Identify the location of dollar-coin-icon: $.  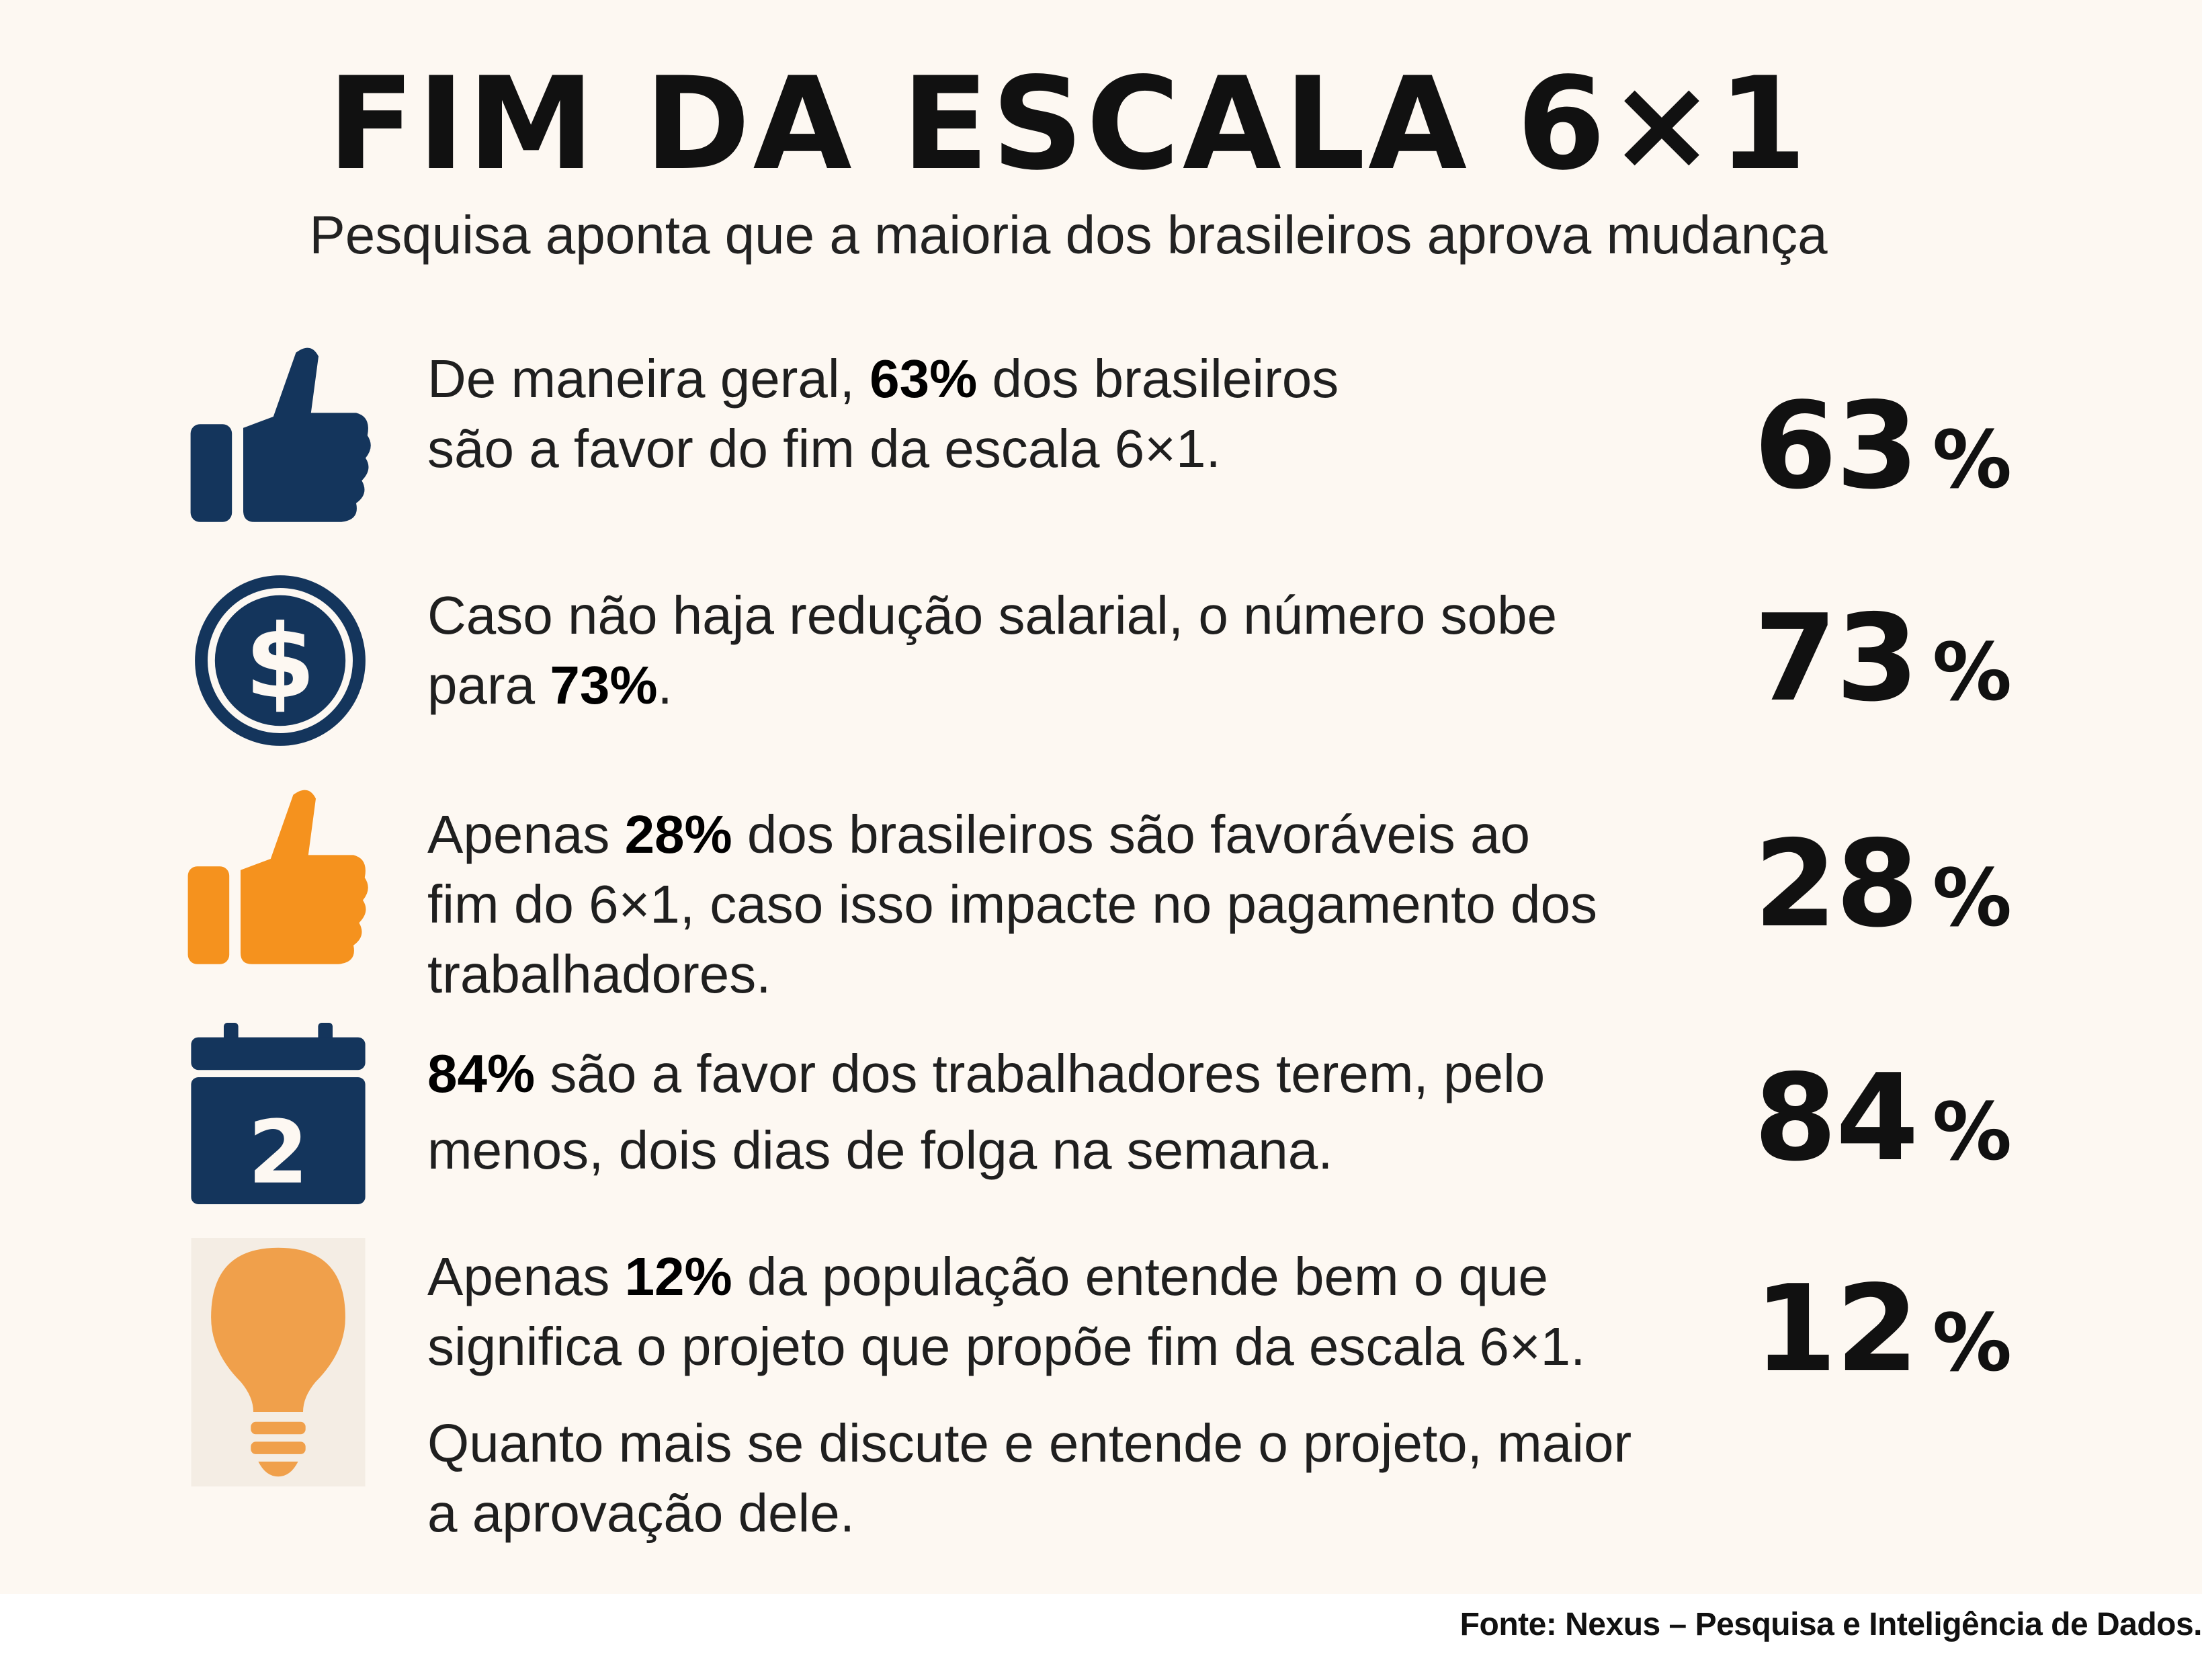
(280, 663).